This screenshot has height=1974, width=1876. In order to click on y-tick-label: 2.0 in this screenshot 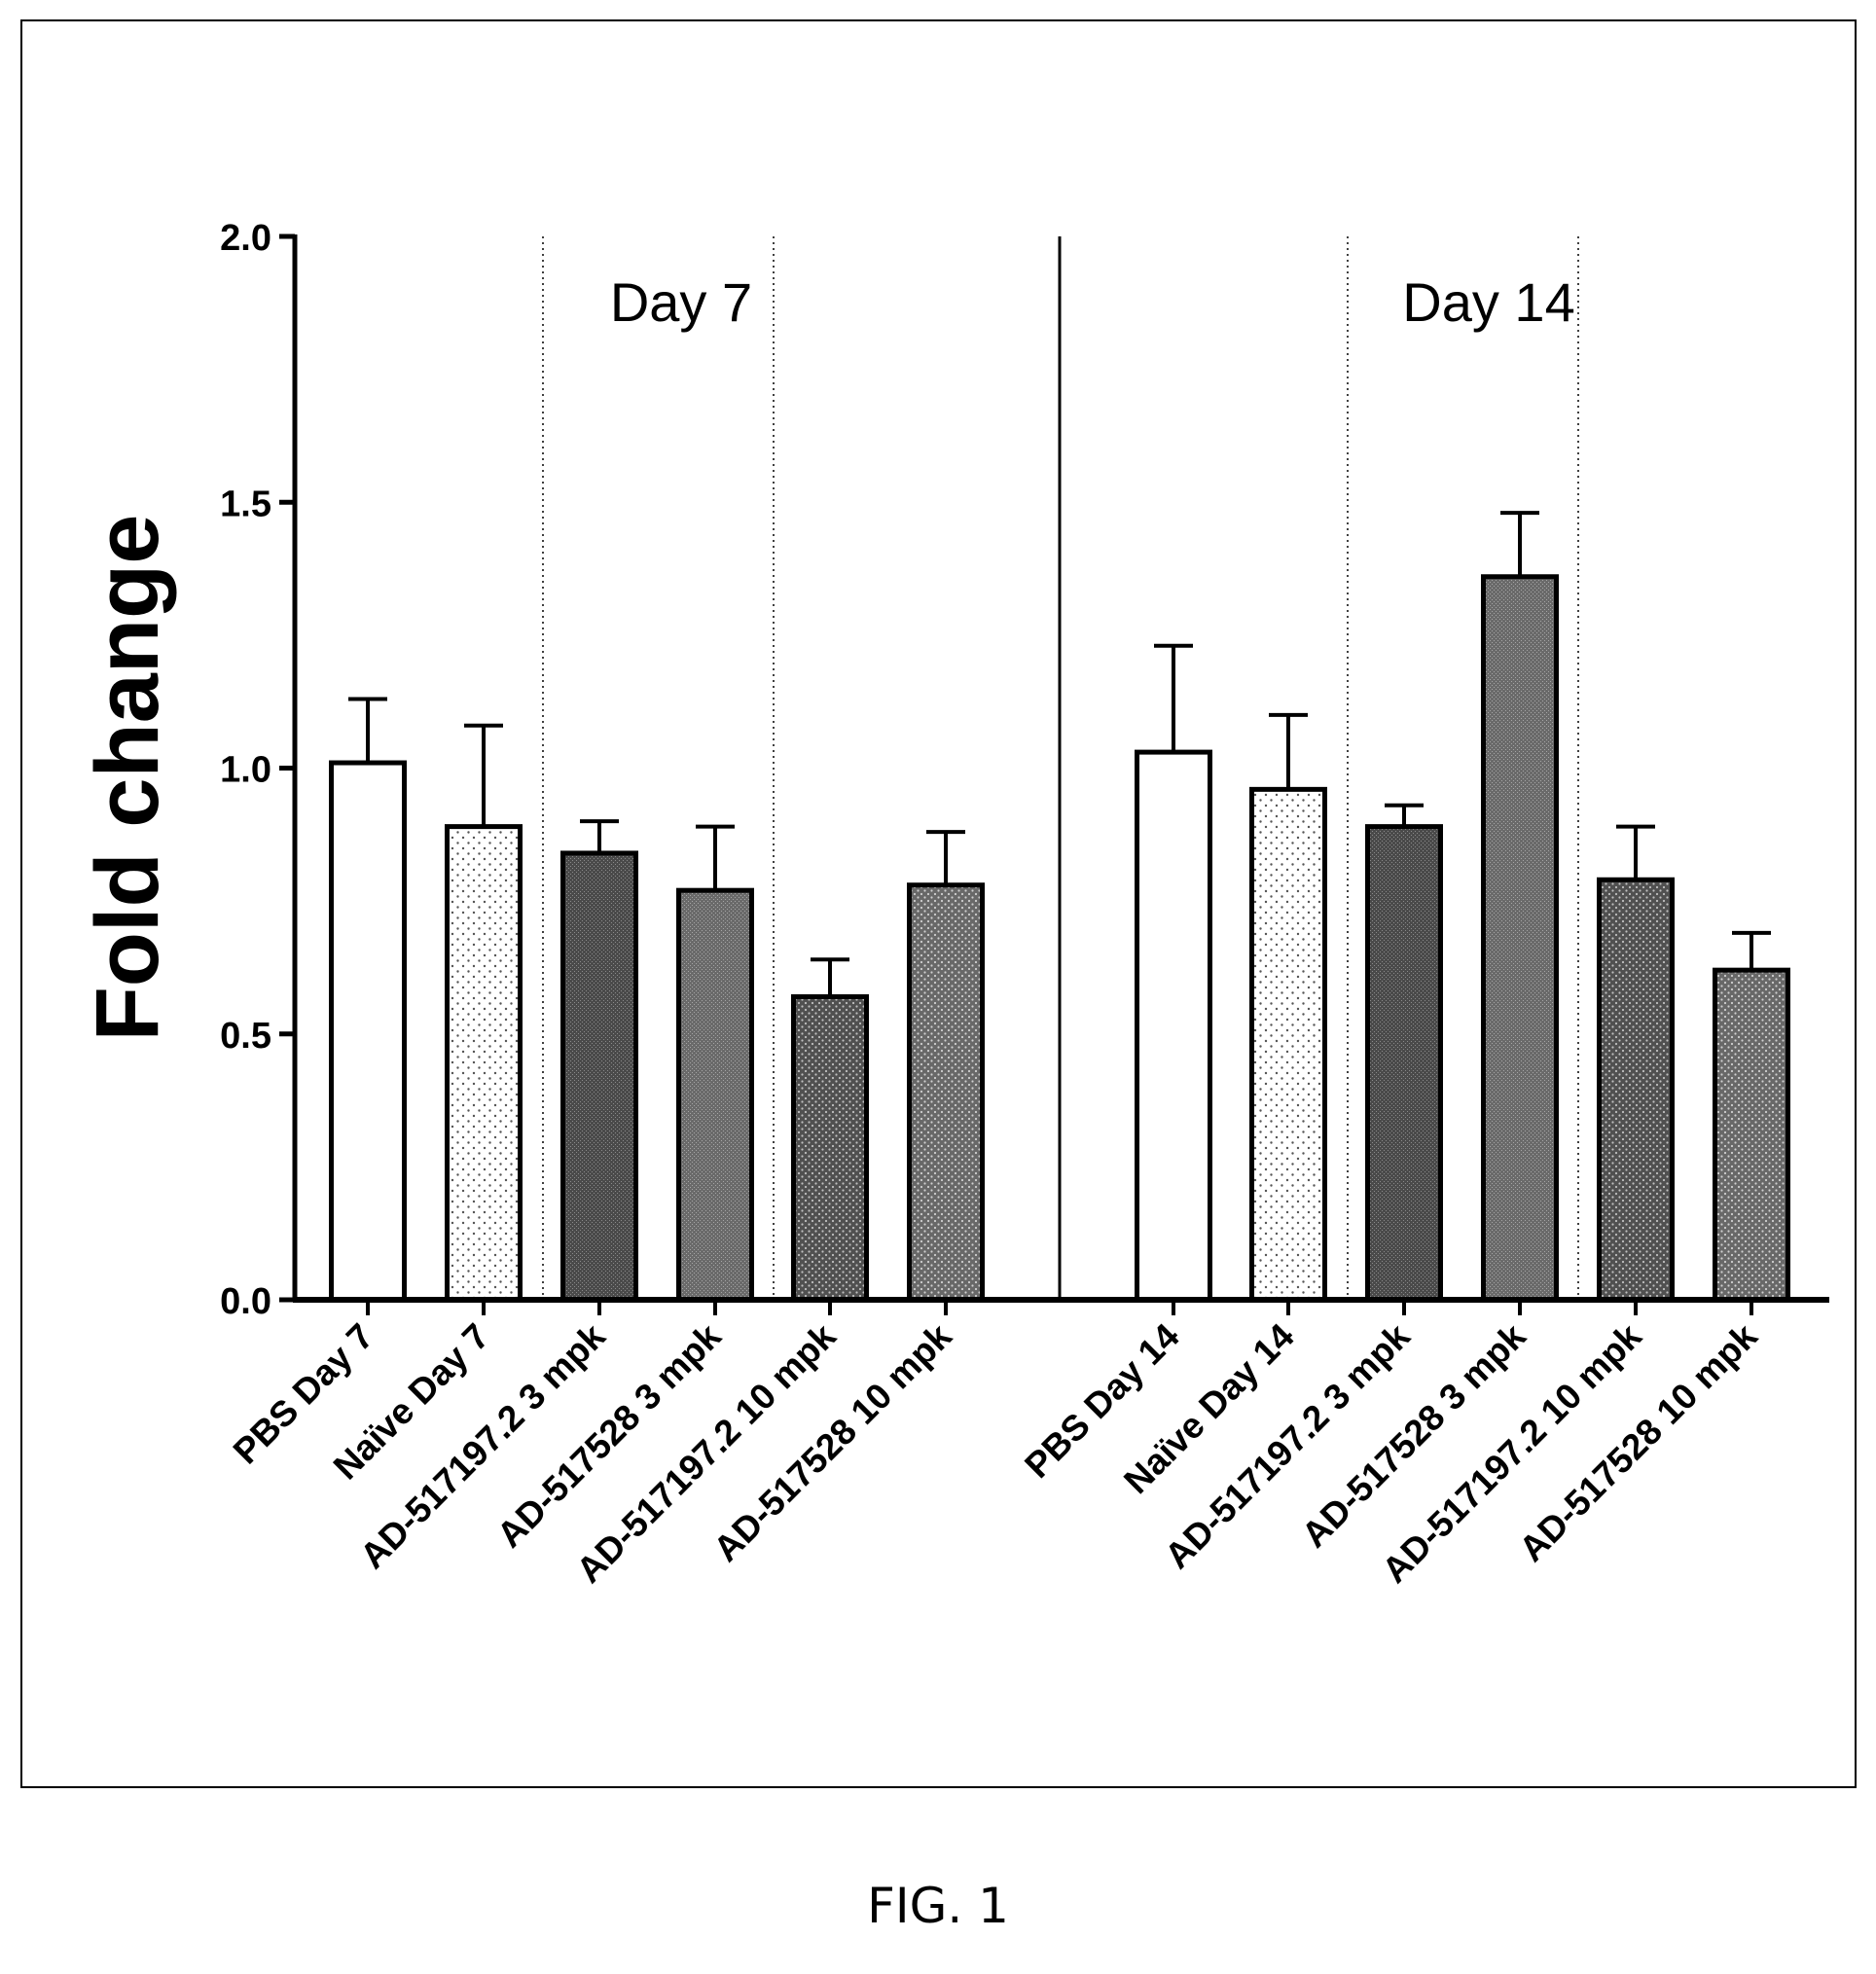, I will do `click(245, 238)`.